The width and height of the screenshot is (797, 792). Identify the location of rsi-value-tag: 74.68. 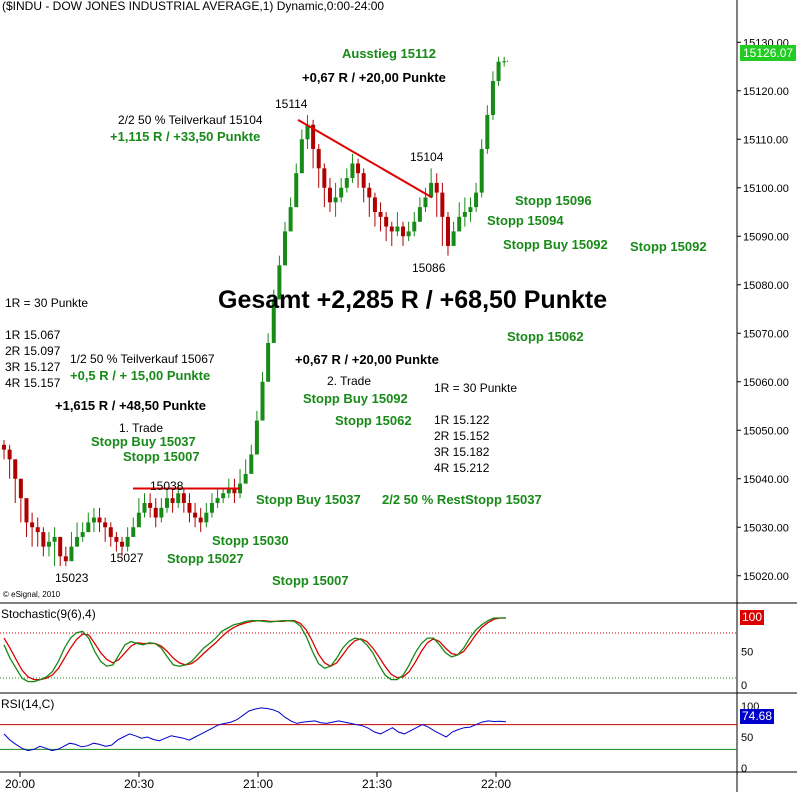
(757, 716).